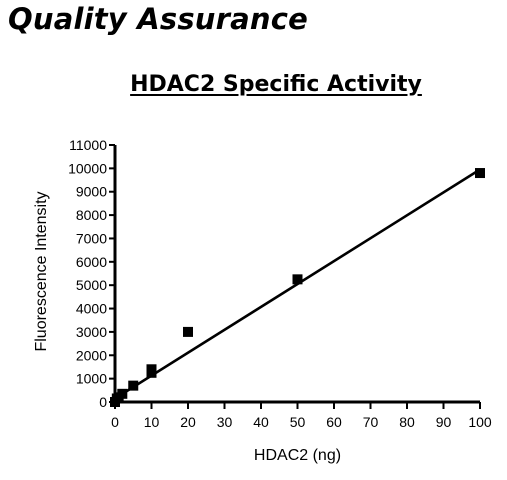 The height and width of the screenshot is (480, 507). What do you see at coordinates (91, 355) in the screenshot?
I see `y-tick-label: 2000` at bounding box center [91, 355].